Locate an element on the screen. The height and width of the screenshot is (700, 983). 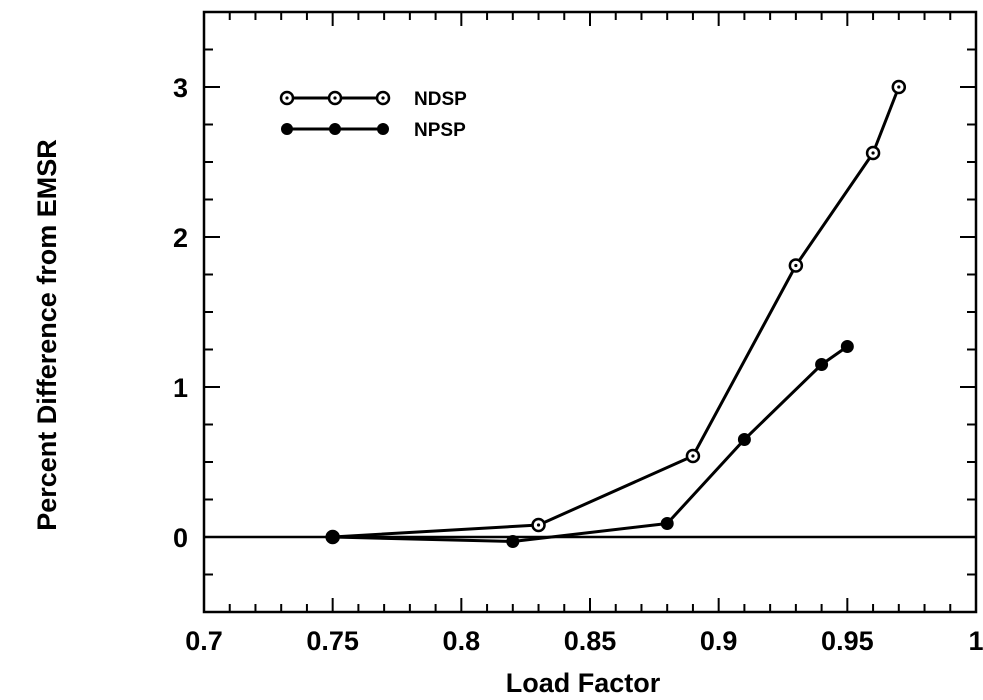
x-tick-label: 0.75 is located at coordinates (332, 641).